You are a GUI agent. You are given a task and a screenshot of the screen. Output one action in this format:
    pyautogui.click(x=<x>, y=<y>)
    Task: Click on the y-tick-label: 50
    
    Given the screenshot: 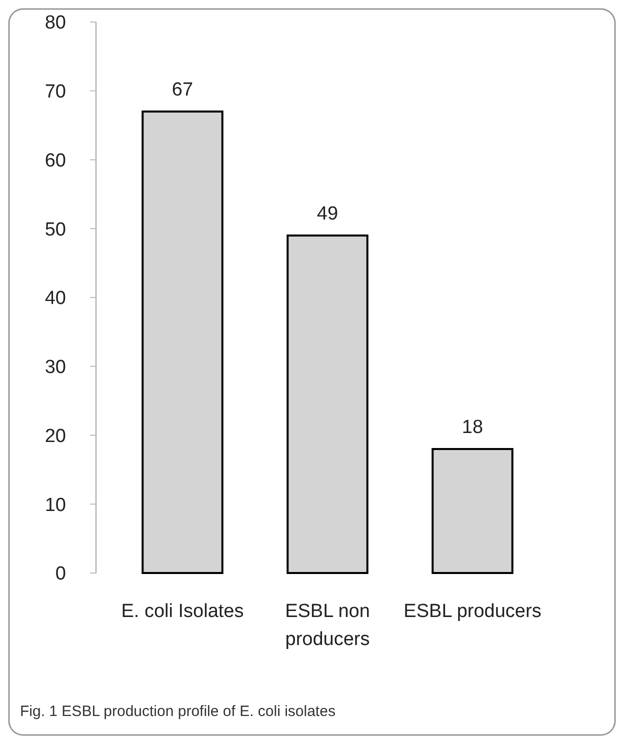 What is the action you would take?
    pyautogui.click(x=55, y=229)
    